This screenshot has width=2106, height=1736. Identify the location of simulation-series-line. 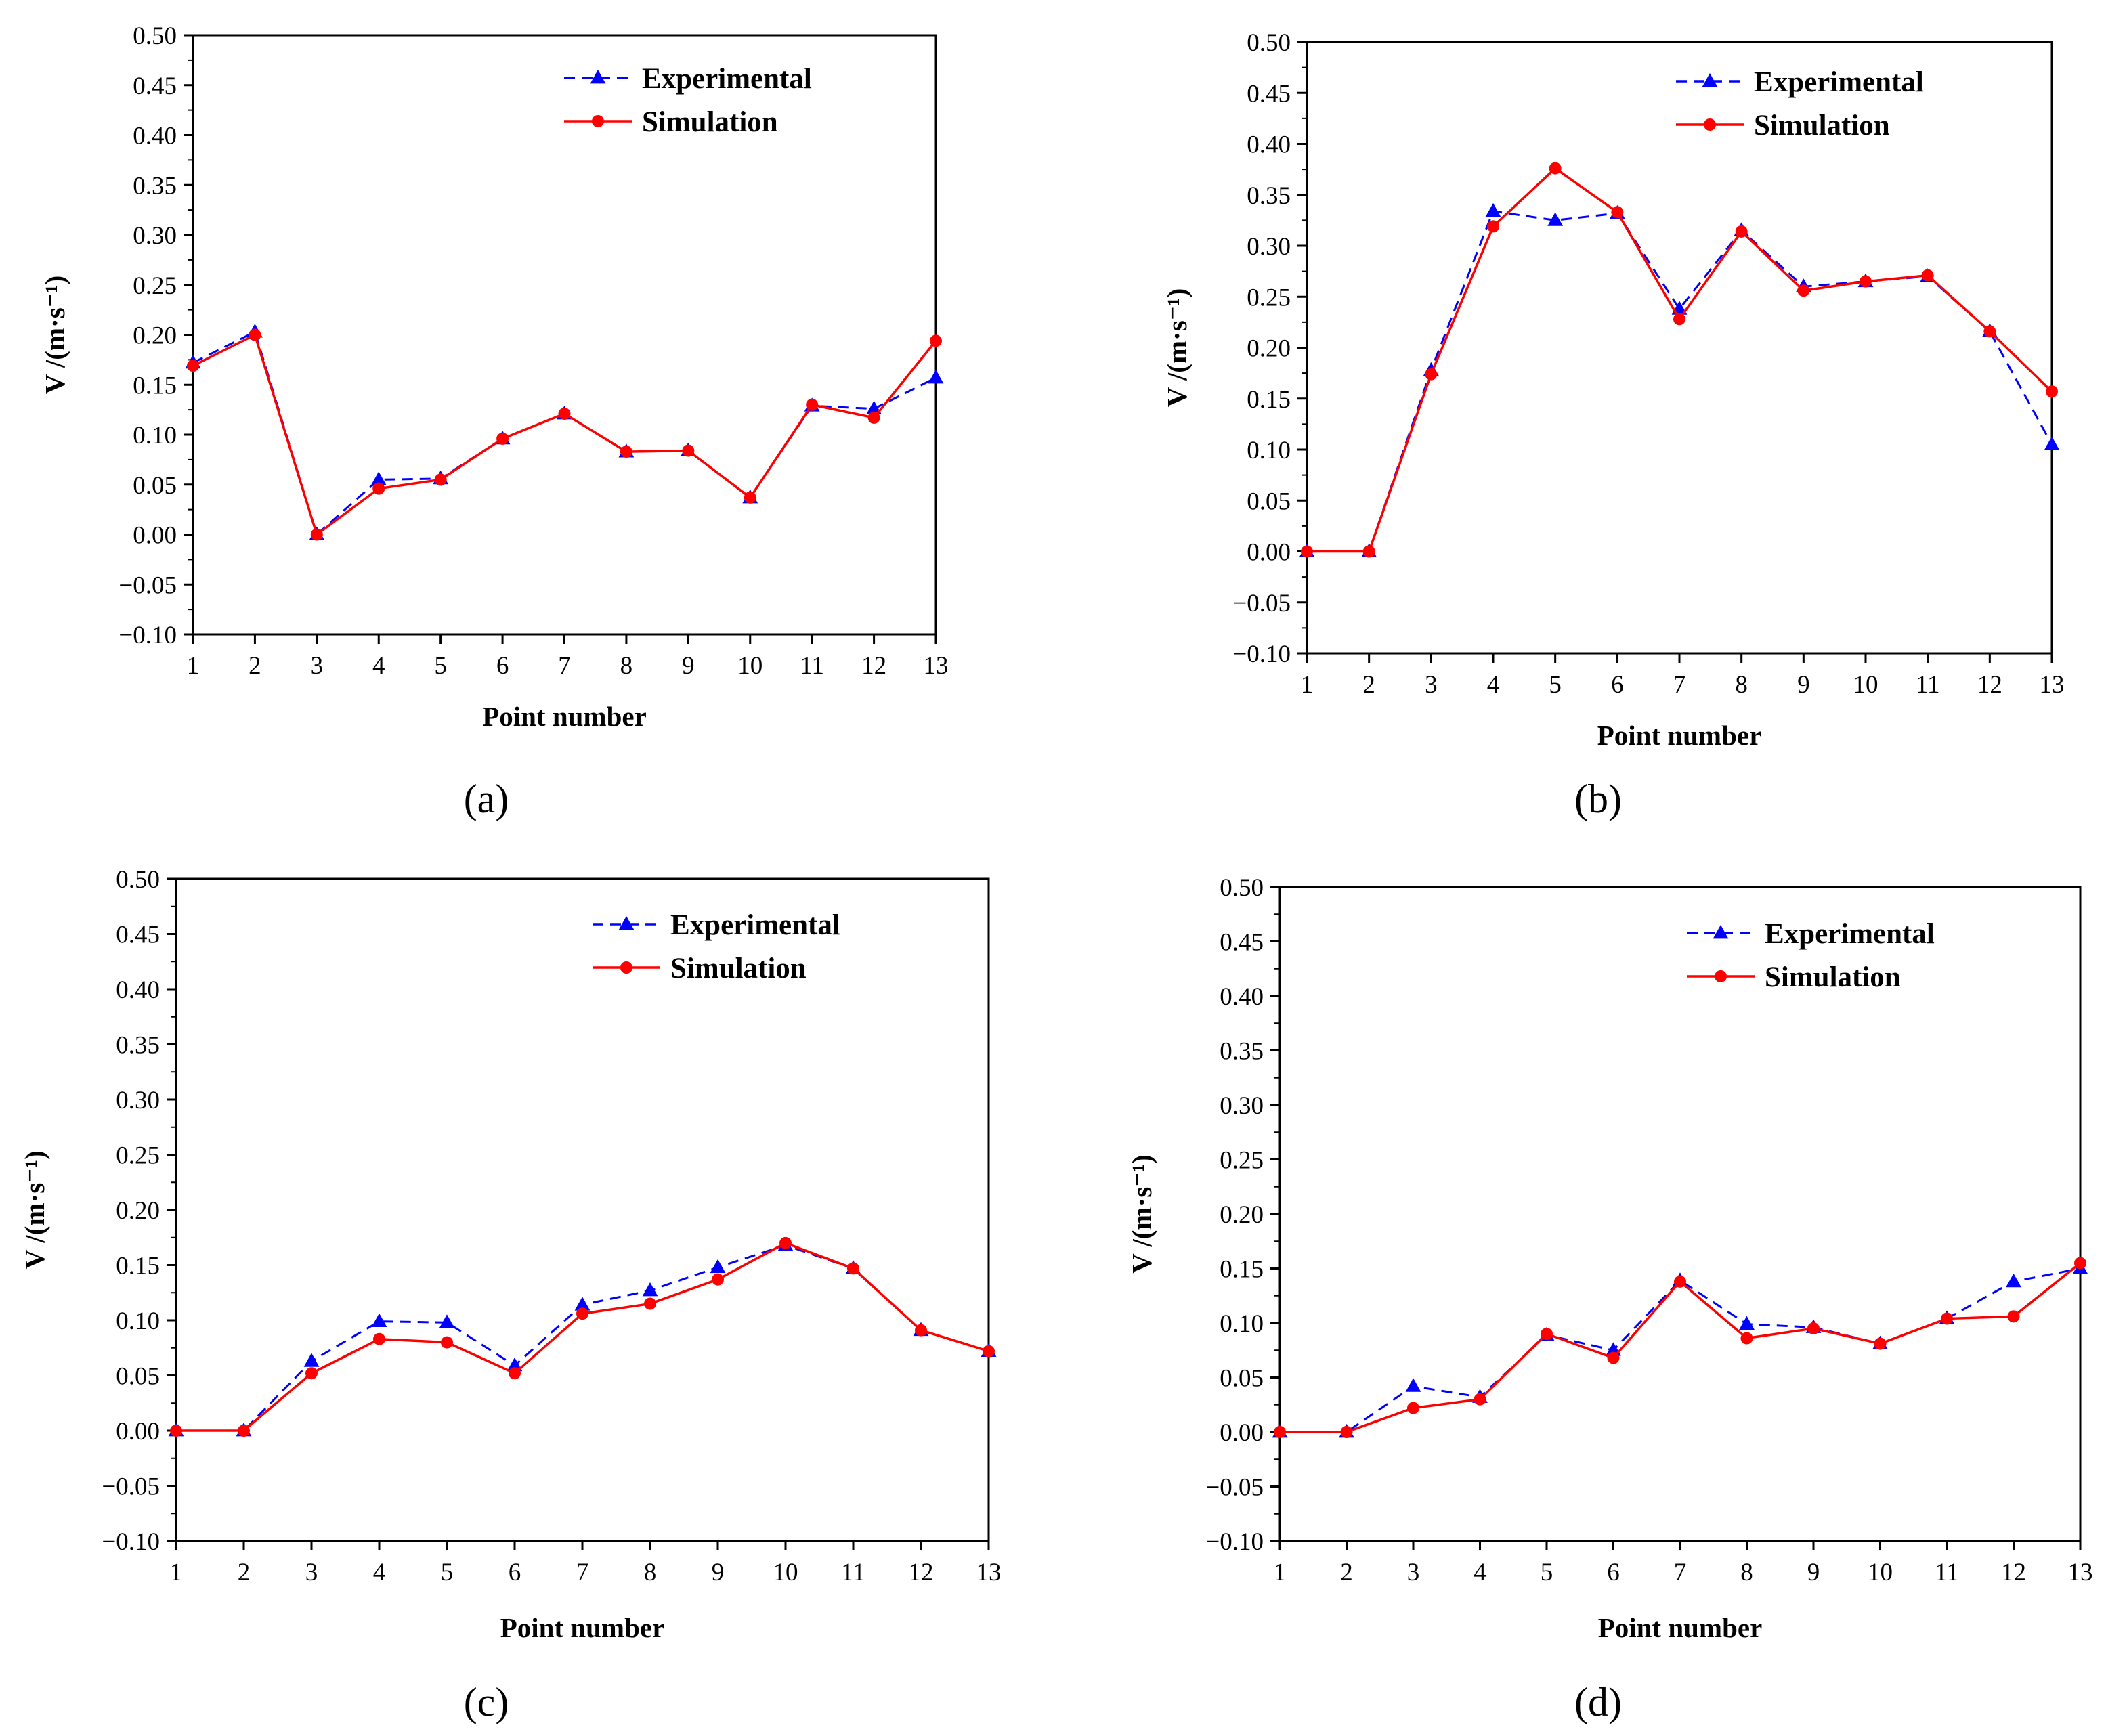
(564, 435).